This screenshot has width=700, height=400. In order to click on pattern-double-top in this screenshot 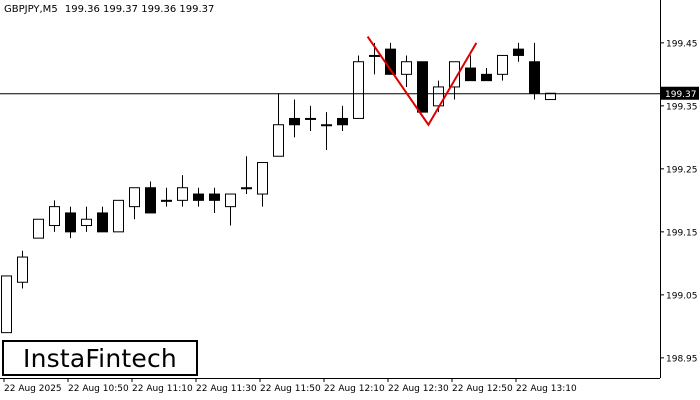, I will do `click(422, 81)`.